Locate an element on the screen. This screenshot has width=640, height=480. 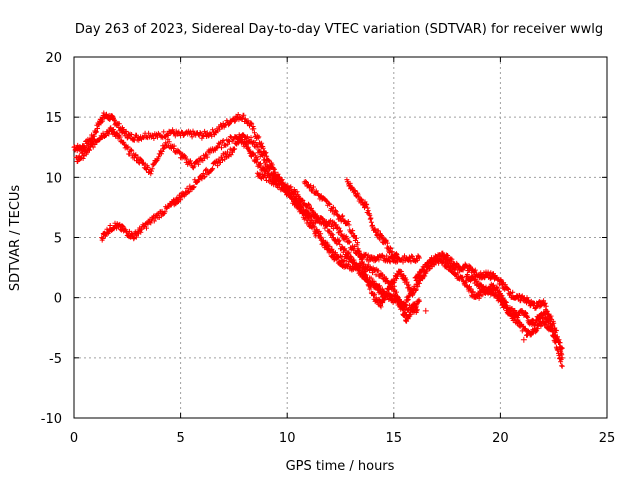
y-tick-label: 10 is located at coordinates (53, 178).